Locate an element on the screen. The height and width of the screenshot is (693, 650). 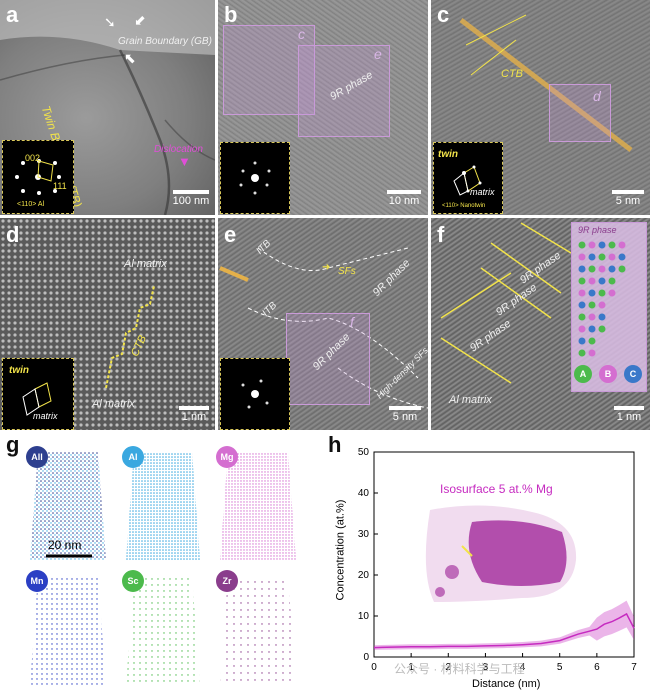
y-tick-label: 10 is located at coordinates (364, 616).